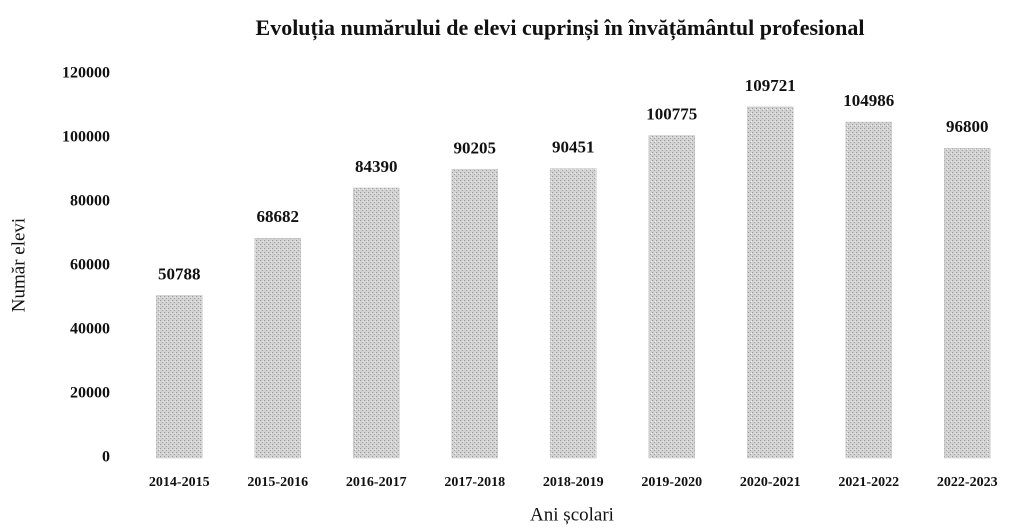  I want to click on x-tick-label: 2020-2021, so click(770, 482).